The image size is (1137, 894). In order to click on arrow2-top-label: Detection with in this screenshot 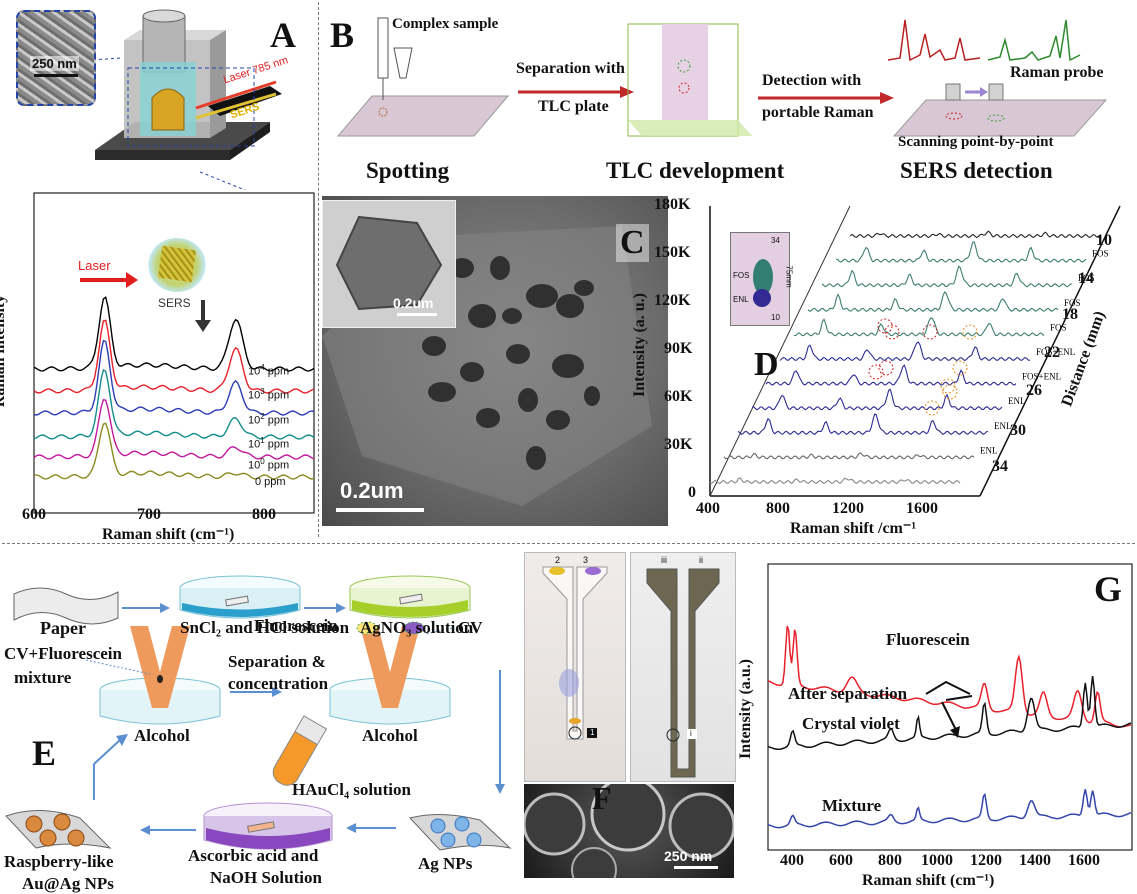, I will do `click(812, 80)`.